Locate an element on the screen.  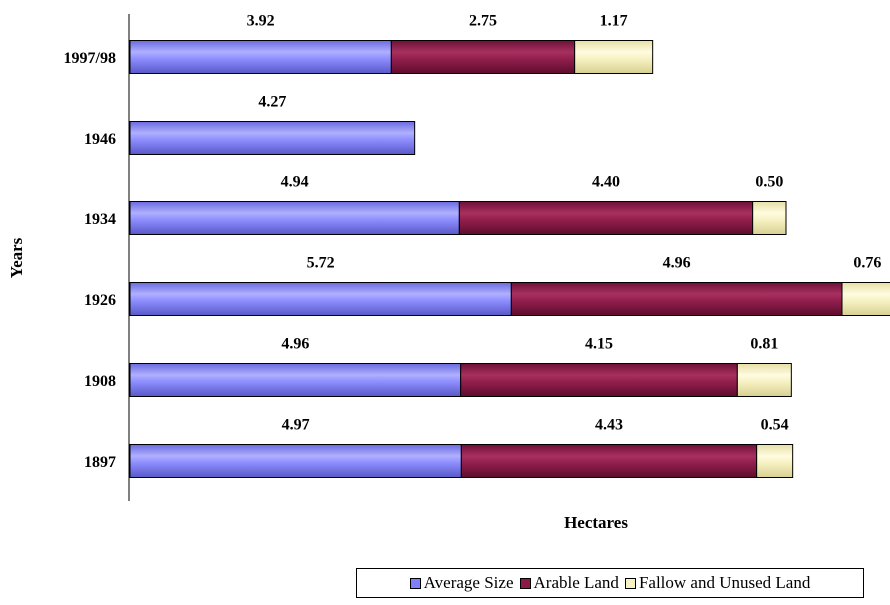
data-label: 0.81 is located at coordinates (764, 344).